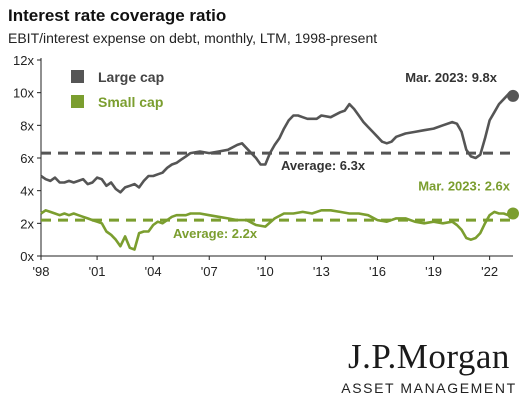 This screenshot has width=530, height=410. What do you see at coordinates (209, 271) in the screenshot?
I see `x-tick-label: '07` at bounding box center [209, 271].